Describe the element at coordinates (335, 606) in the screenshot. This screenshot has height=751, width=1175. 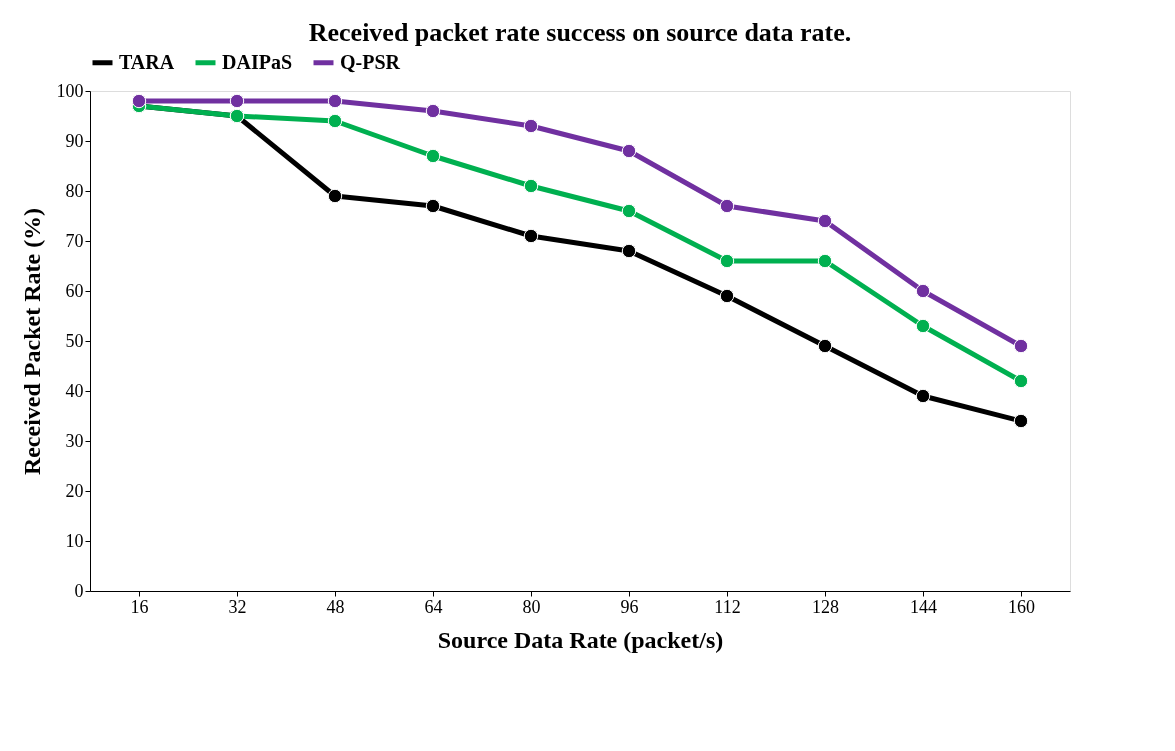
I see `x-tick-label: 48` at that location.